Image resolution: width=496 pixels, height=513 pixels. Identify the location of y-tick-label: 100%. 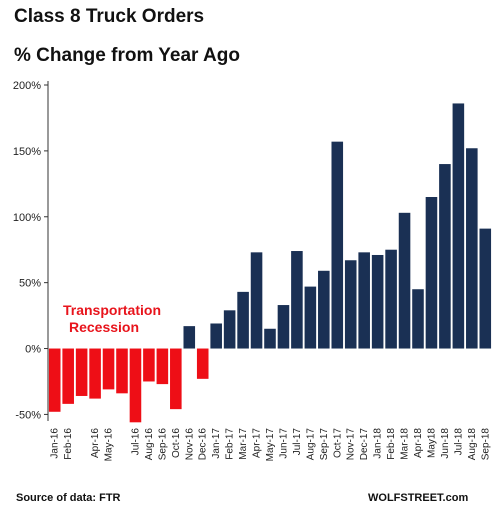
(27, 218).